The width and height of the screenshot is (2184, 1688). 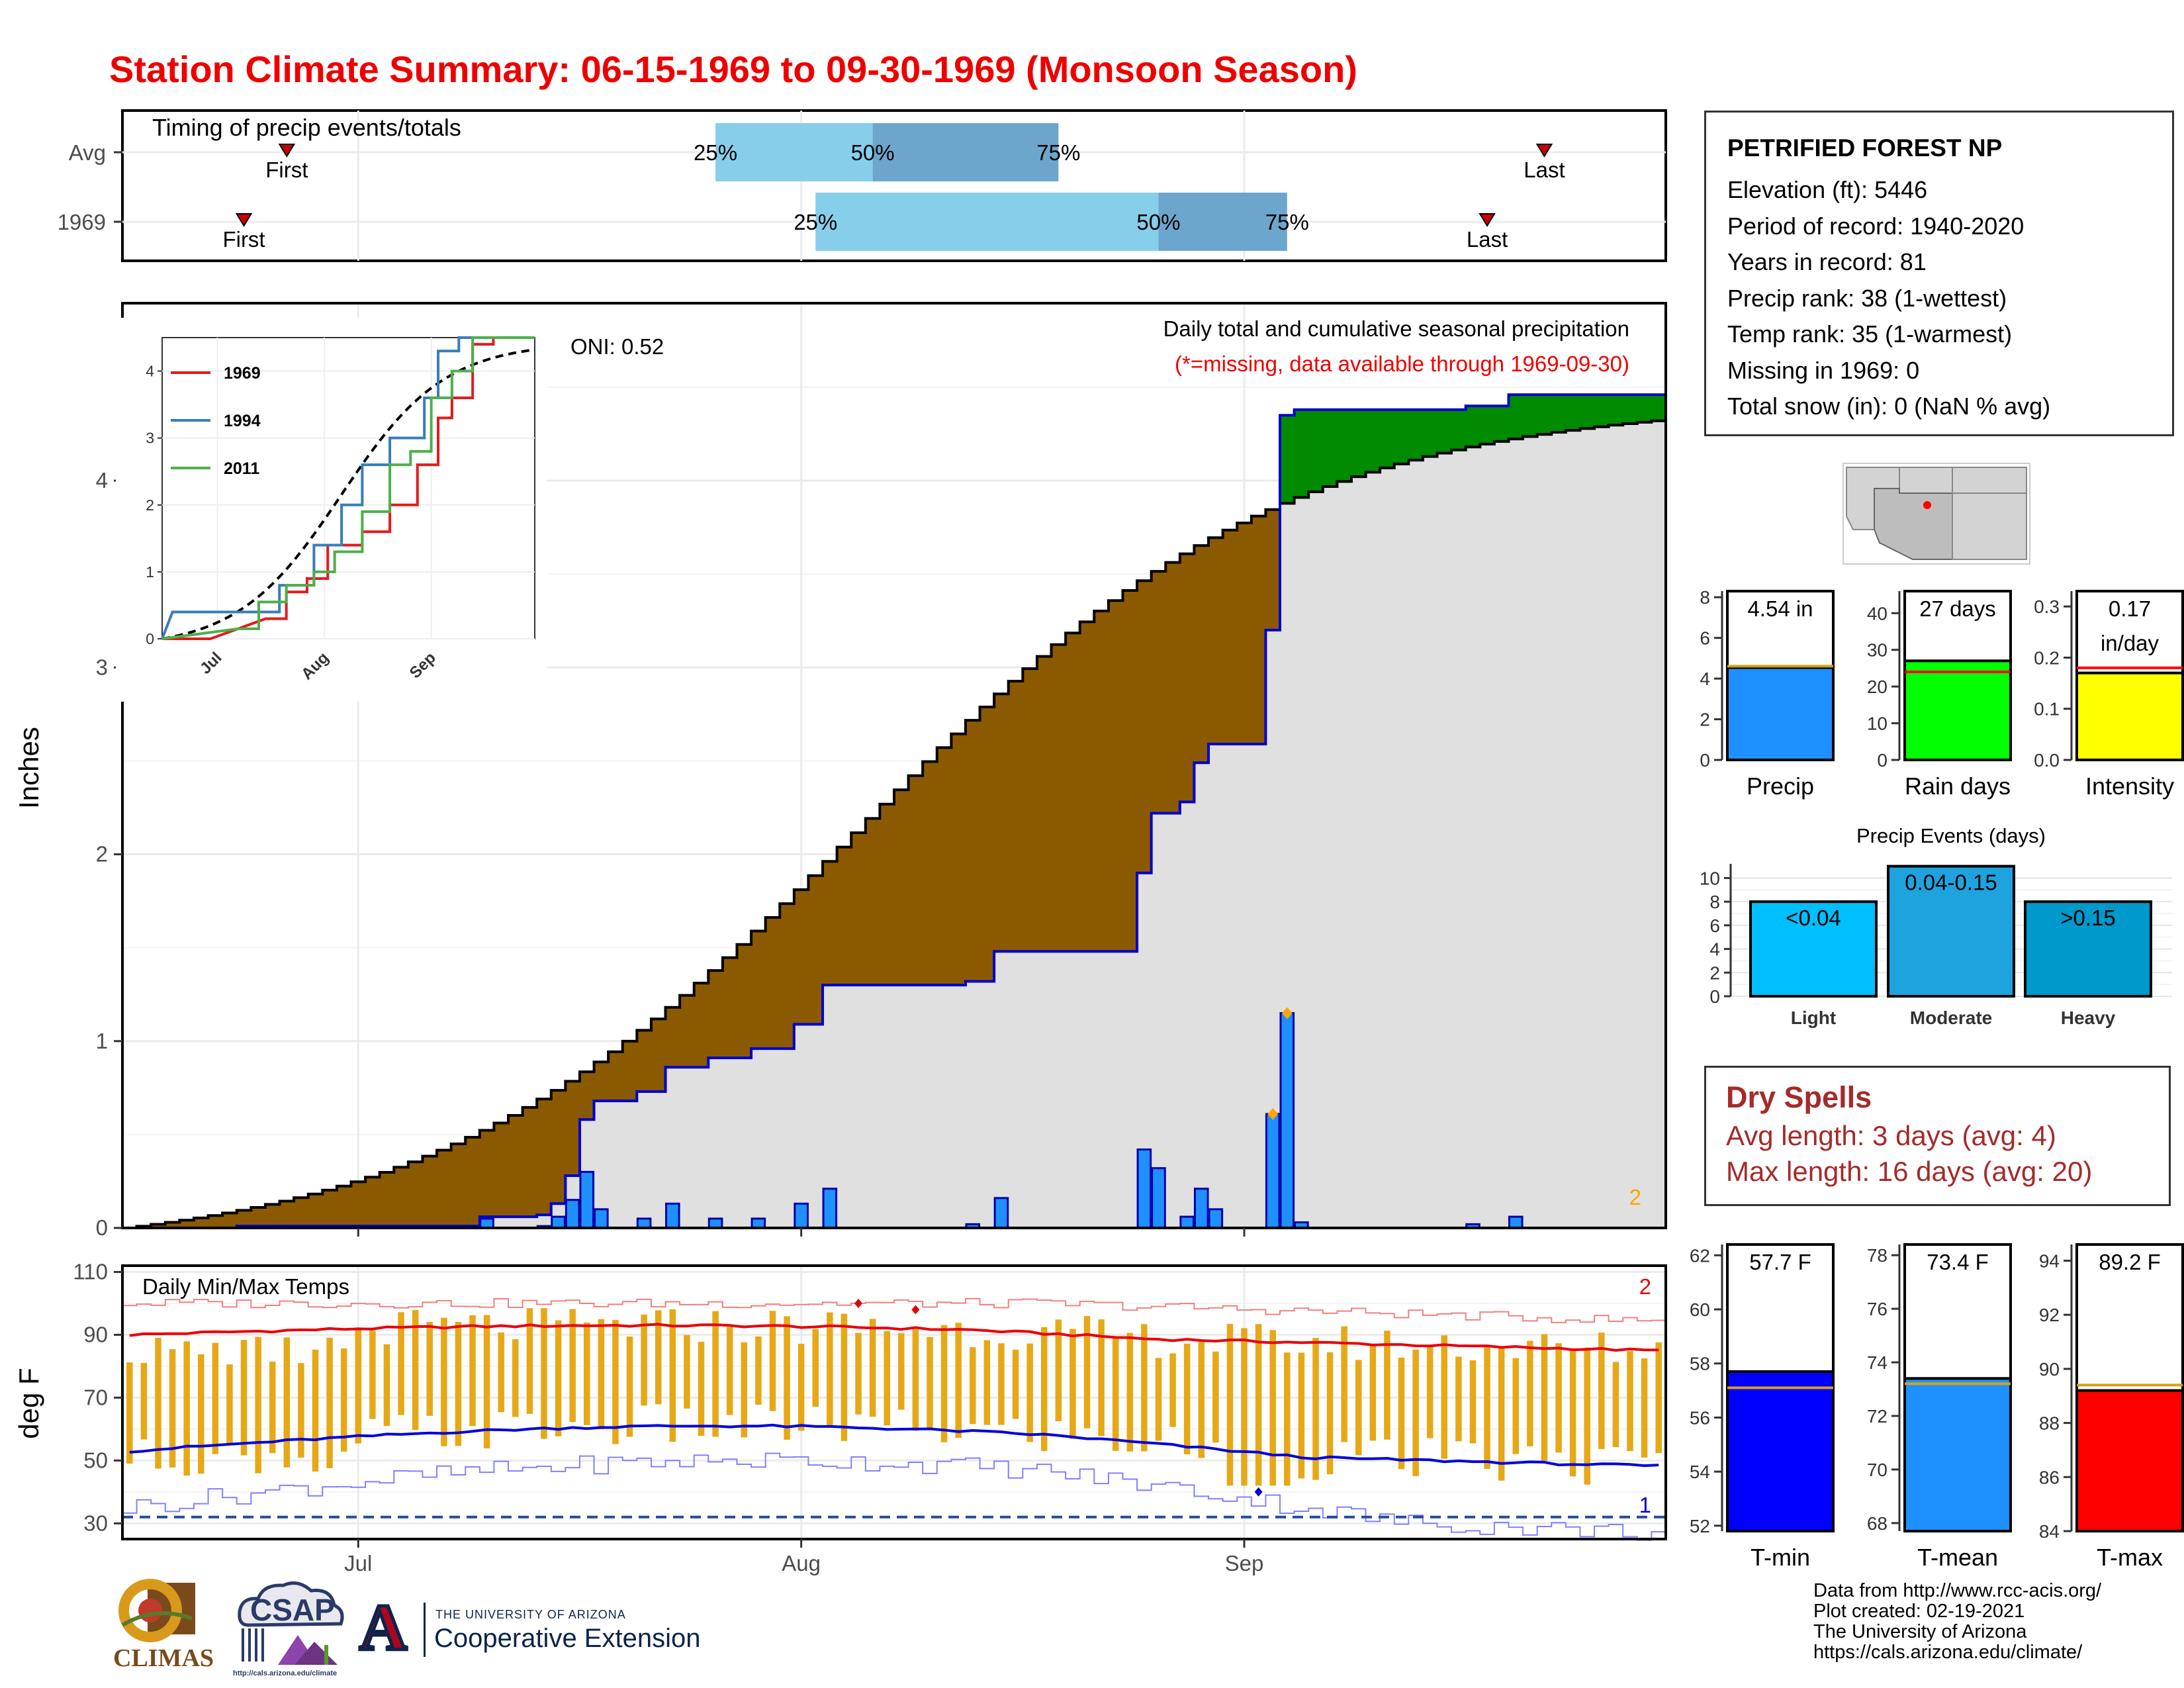 What do you see at coordinates (28, 768) in the screenshot?
I see `precip-y-axis-label: Inches` at bounding box center [28, 768].